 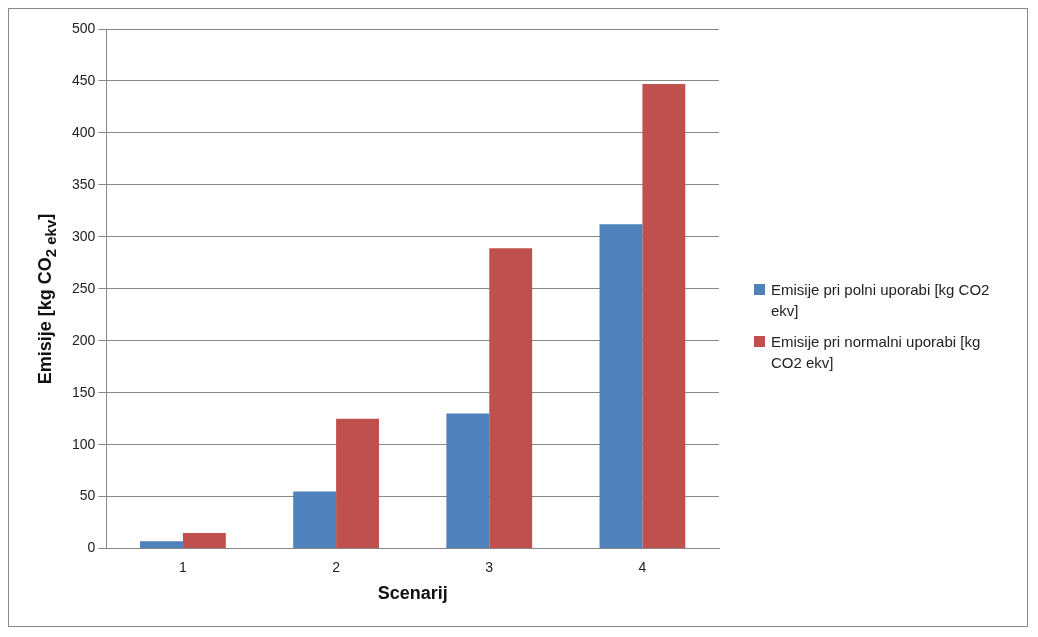 What do you see at coordinates (881, 300) in the screenshot?
I see `legend-label: Emisije pri polni uporabi [kg CO2 ekv]` at bounding box center [881, 300].